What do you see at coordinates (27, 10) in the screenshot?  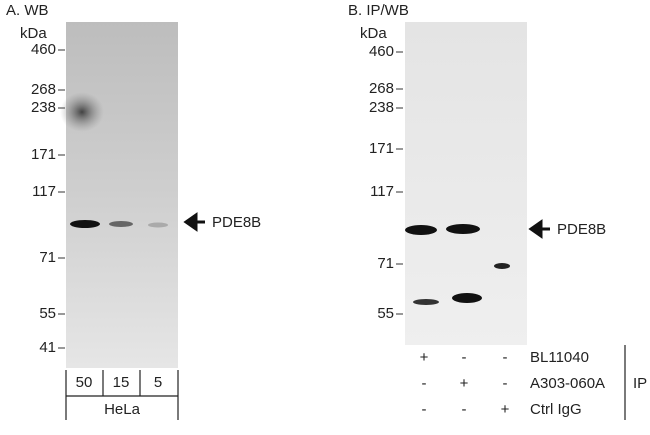 I see `panel-title: A. WB` at bounding box center [27, 10].